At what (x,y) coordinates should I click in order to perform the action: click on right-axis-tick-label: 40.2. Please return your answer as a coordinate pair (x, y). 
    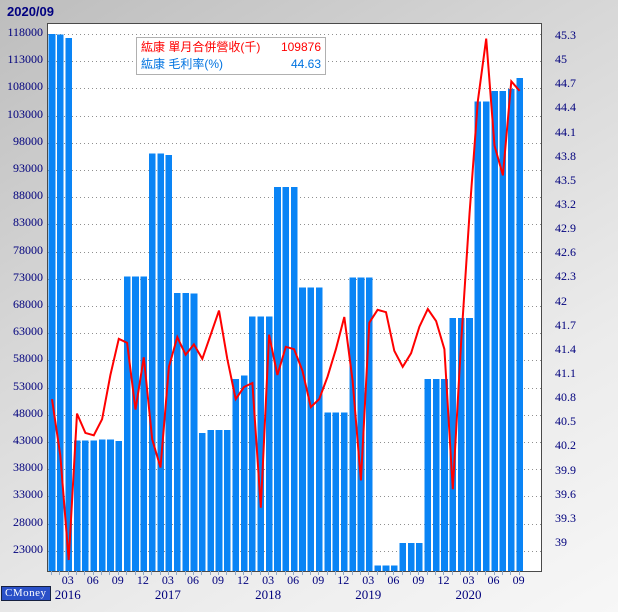
    Looking at the image, I should click on (565, 445).